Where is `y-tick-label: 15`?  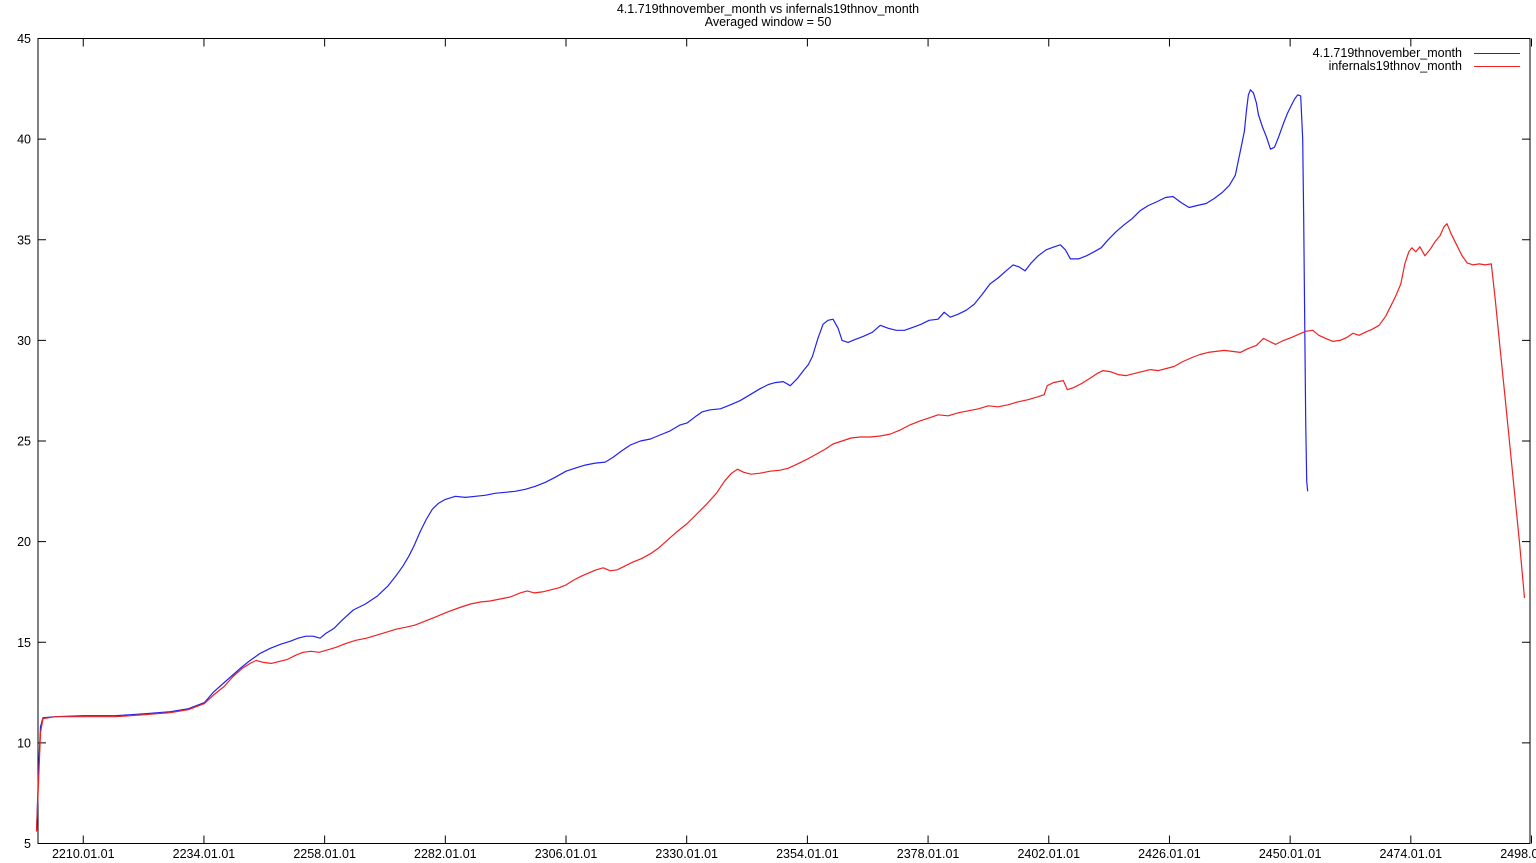
y-tick-label: 15 is located at coordinates (24, 643).